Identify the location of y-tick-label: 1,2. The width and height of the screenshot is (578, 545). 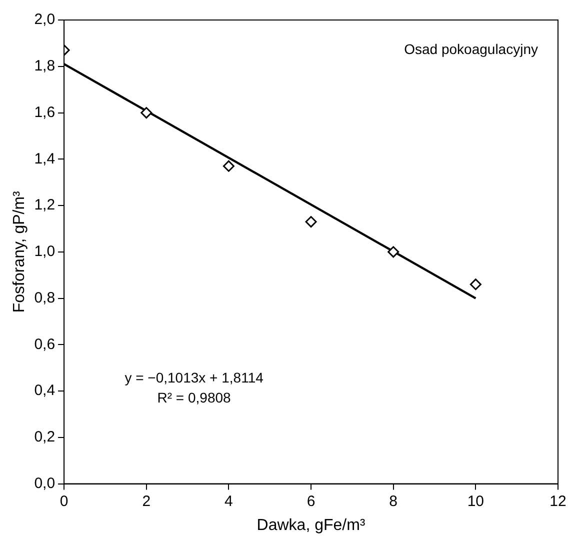
(45, 205).